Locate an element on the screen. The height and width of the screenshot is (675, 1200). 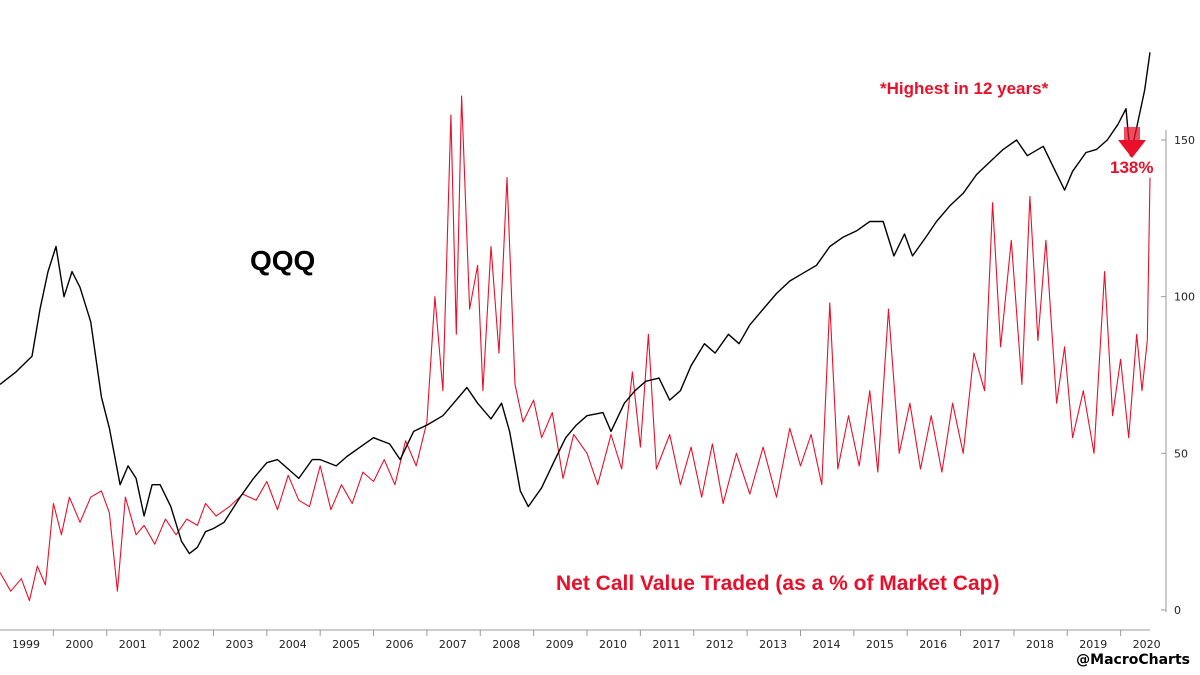
y-tick-label: 150 is located at coordinates (1184, 140).